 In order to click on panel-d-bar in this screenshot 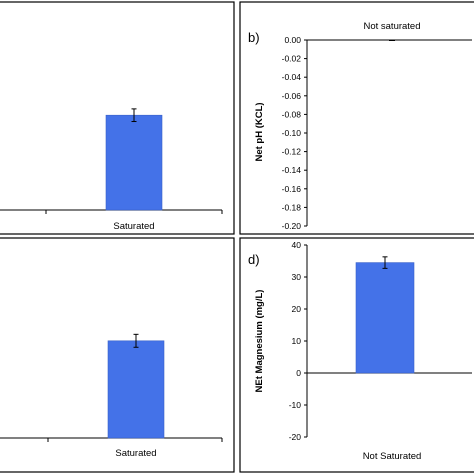, I will do `click(385, 318)`.